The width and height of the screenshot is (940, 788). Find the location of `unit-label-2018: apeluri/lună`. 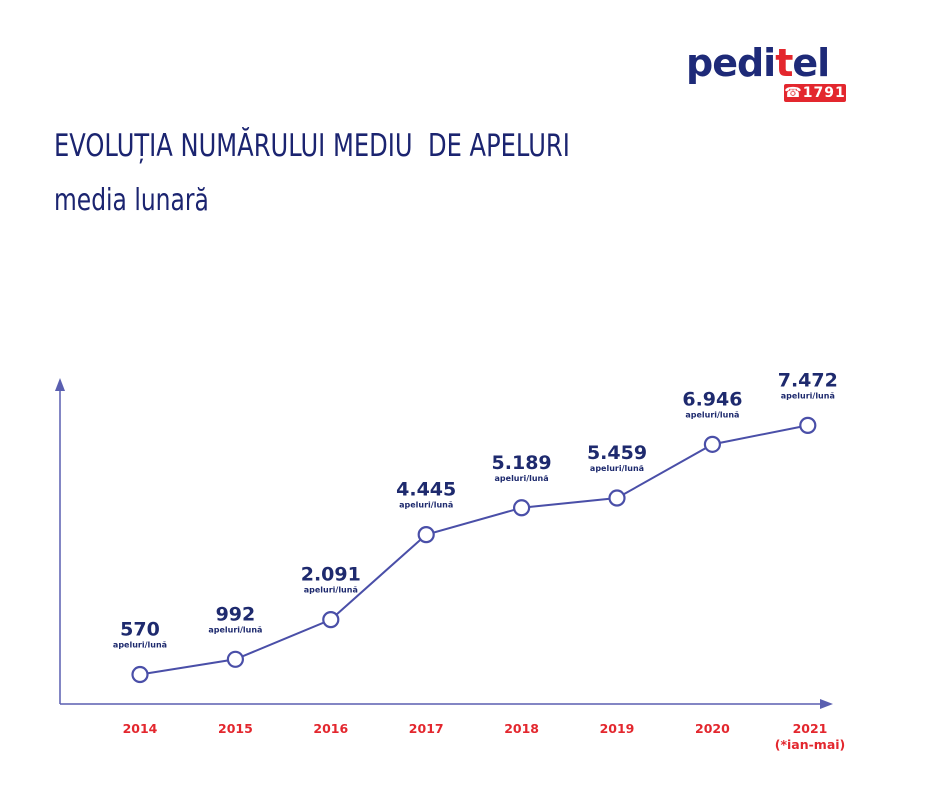

unit-label-2018: apeluri/lună is located at coordinates (522, 478).